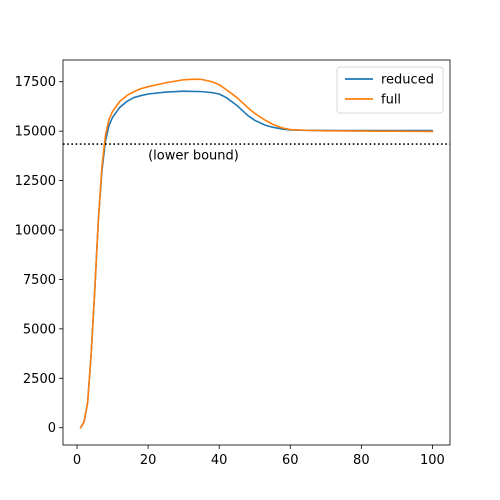  What do you see at coordinates (52, 428) in the screenshot?
I see `y-tick-label: 0` at bounding box center [52, 428].